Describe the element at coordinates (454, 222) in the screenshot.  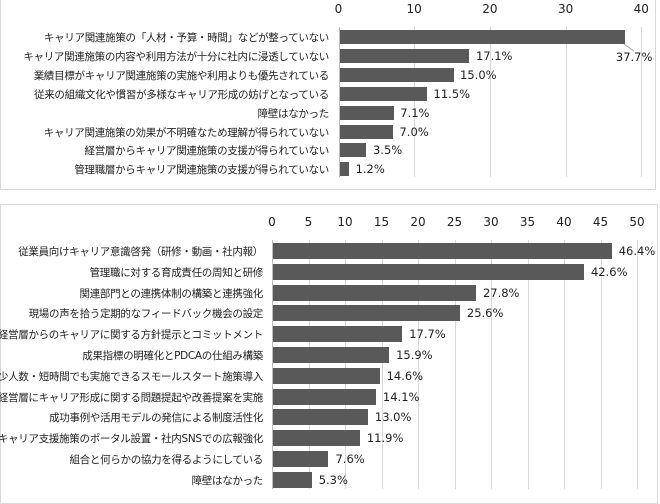
I see `x-axis-tick-label: 25` at that location.